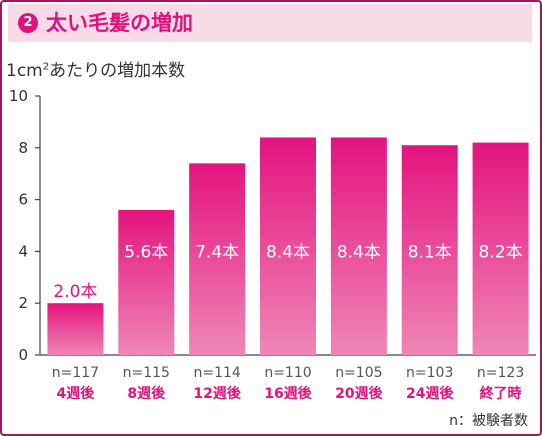 This screenshot has width=542, height=436. I want to click on sample-size-label: n=123, so click(500, 373).